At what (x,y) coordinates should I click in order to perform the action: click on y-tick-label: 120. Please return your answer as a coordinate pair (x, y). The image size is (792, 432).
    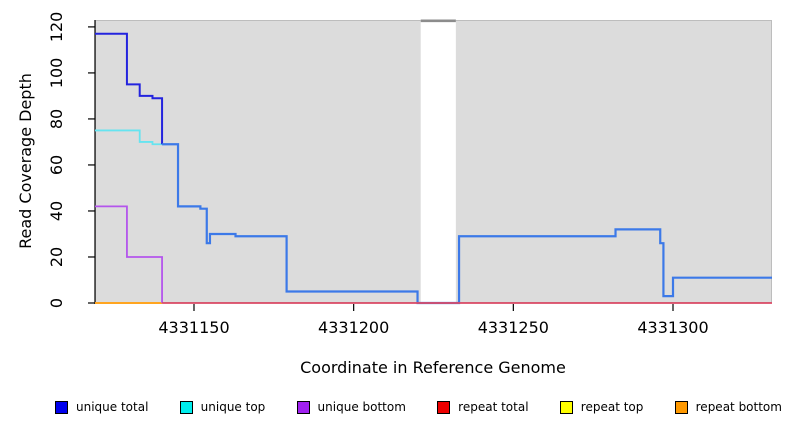
    Looking at the image, I should click on (56, 27).